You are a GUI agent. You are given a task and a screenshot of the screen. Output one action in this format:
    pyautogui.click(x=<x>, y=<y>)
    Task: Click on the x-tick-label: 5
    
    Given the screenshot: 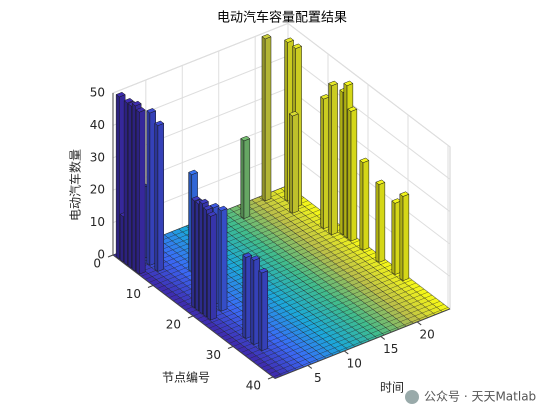 What is the action you would take?
    pyautogui.click(x=318, y=378)
    